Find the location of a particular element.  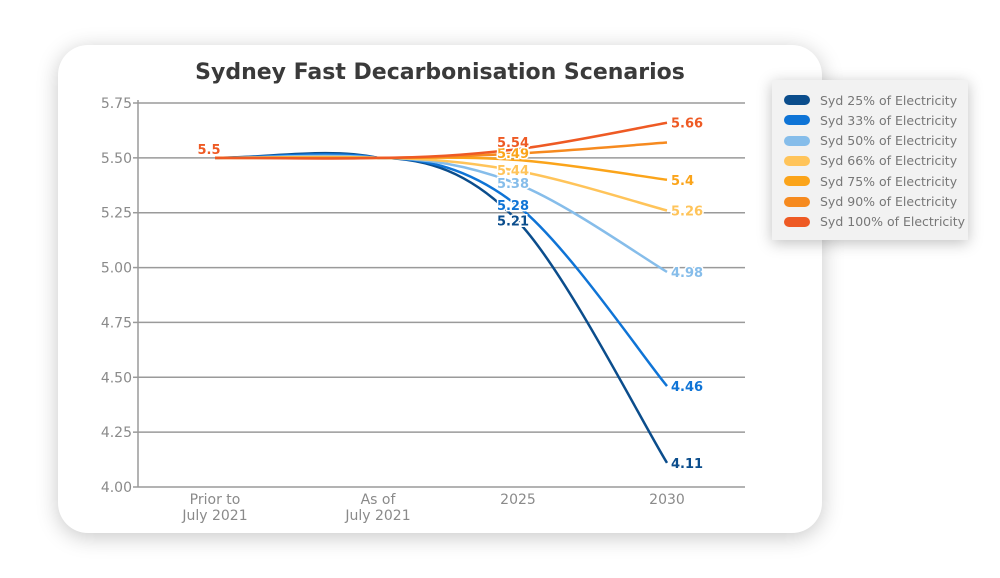

legend-item: Syd 90% of Electricity is located at coordinates (870, 202).